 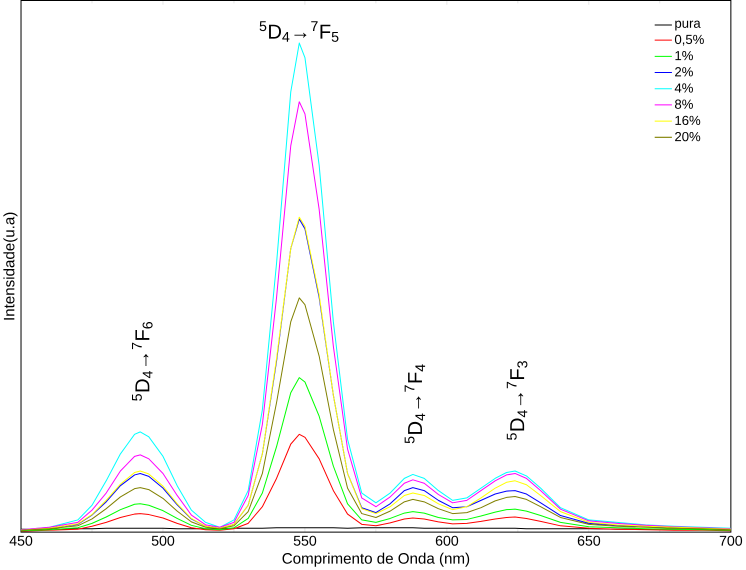 What do you see at coordinates (589, 541) in the screenshot?
I see `x-tick-label: 650` at bounding box center [589, 541].